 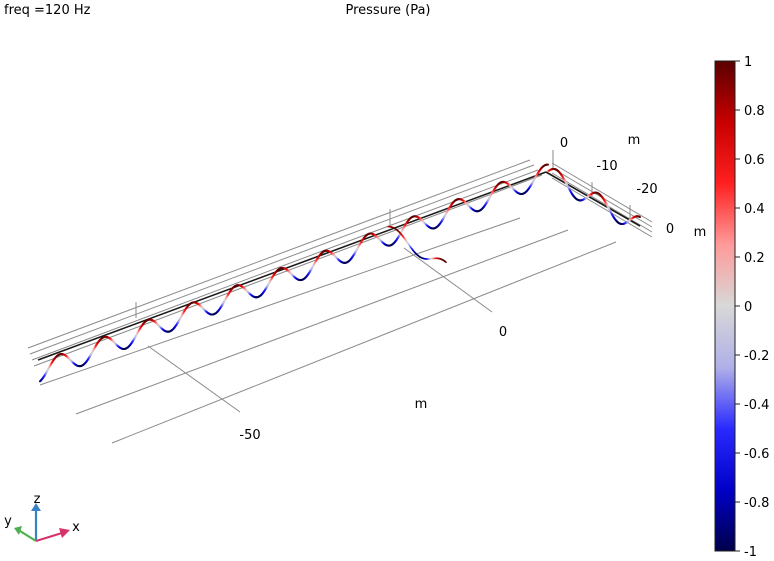 What do you see at coordinates (36, 507) in the screenshot?
I see `triad-z-arrow-icon` at bounding box center [36, 507].